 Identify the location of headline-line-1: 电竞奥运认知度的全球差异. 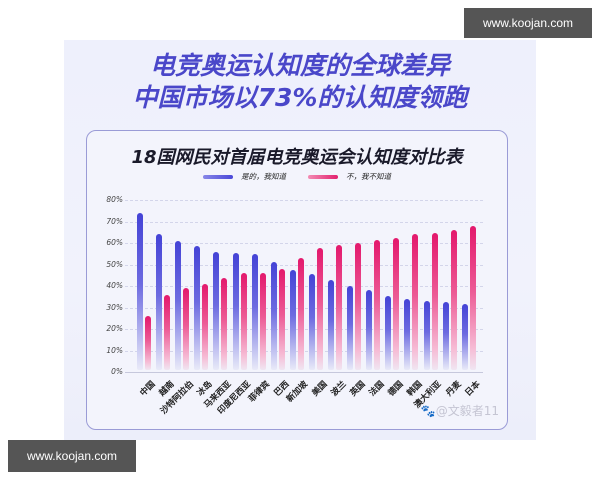
(299, 65).